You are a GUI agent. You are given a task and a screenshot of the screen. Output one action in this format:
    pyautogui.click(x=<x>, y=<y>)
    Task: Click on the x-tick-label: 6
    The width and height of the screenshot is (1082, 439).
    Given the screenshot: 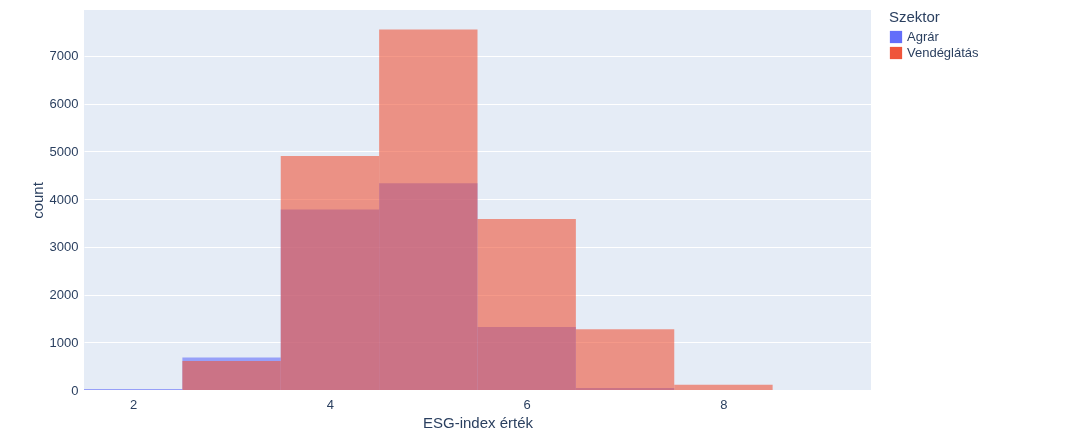 What is the action you would take?
    pyautogui.click(x=527, y=404)
    